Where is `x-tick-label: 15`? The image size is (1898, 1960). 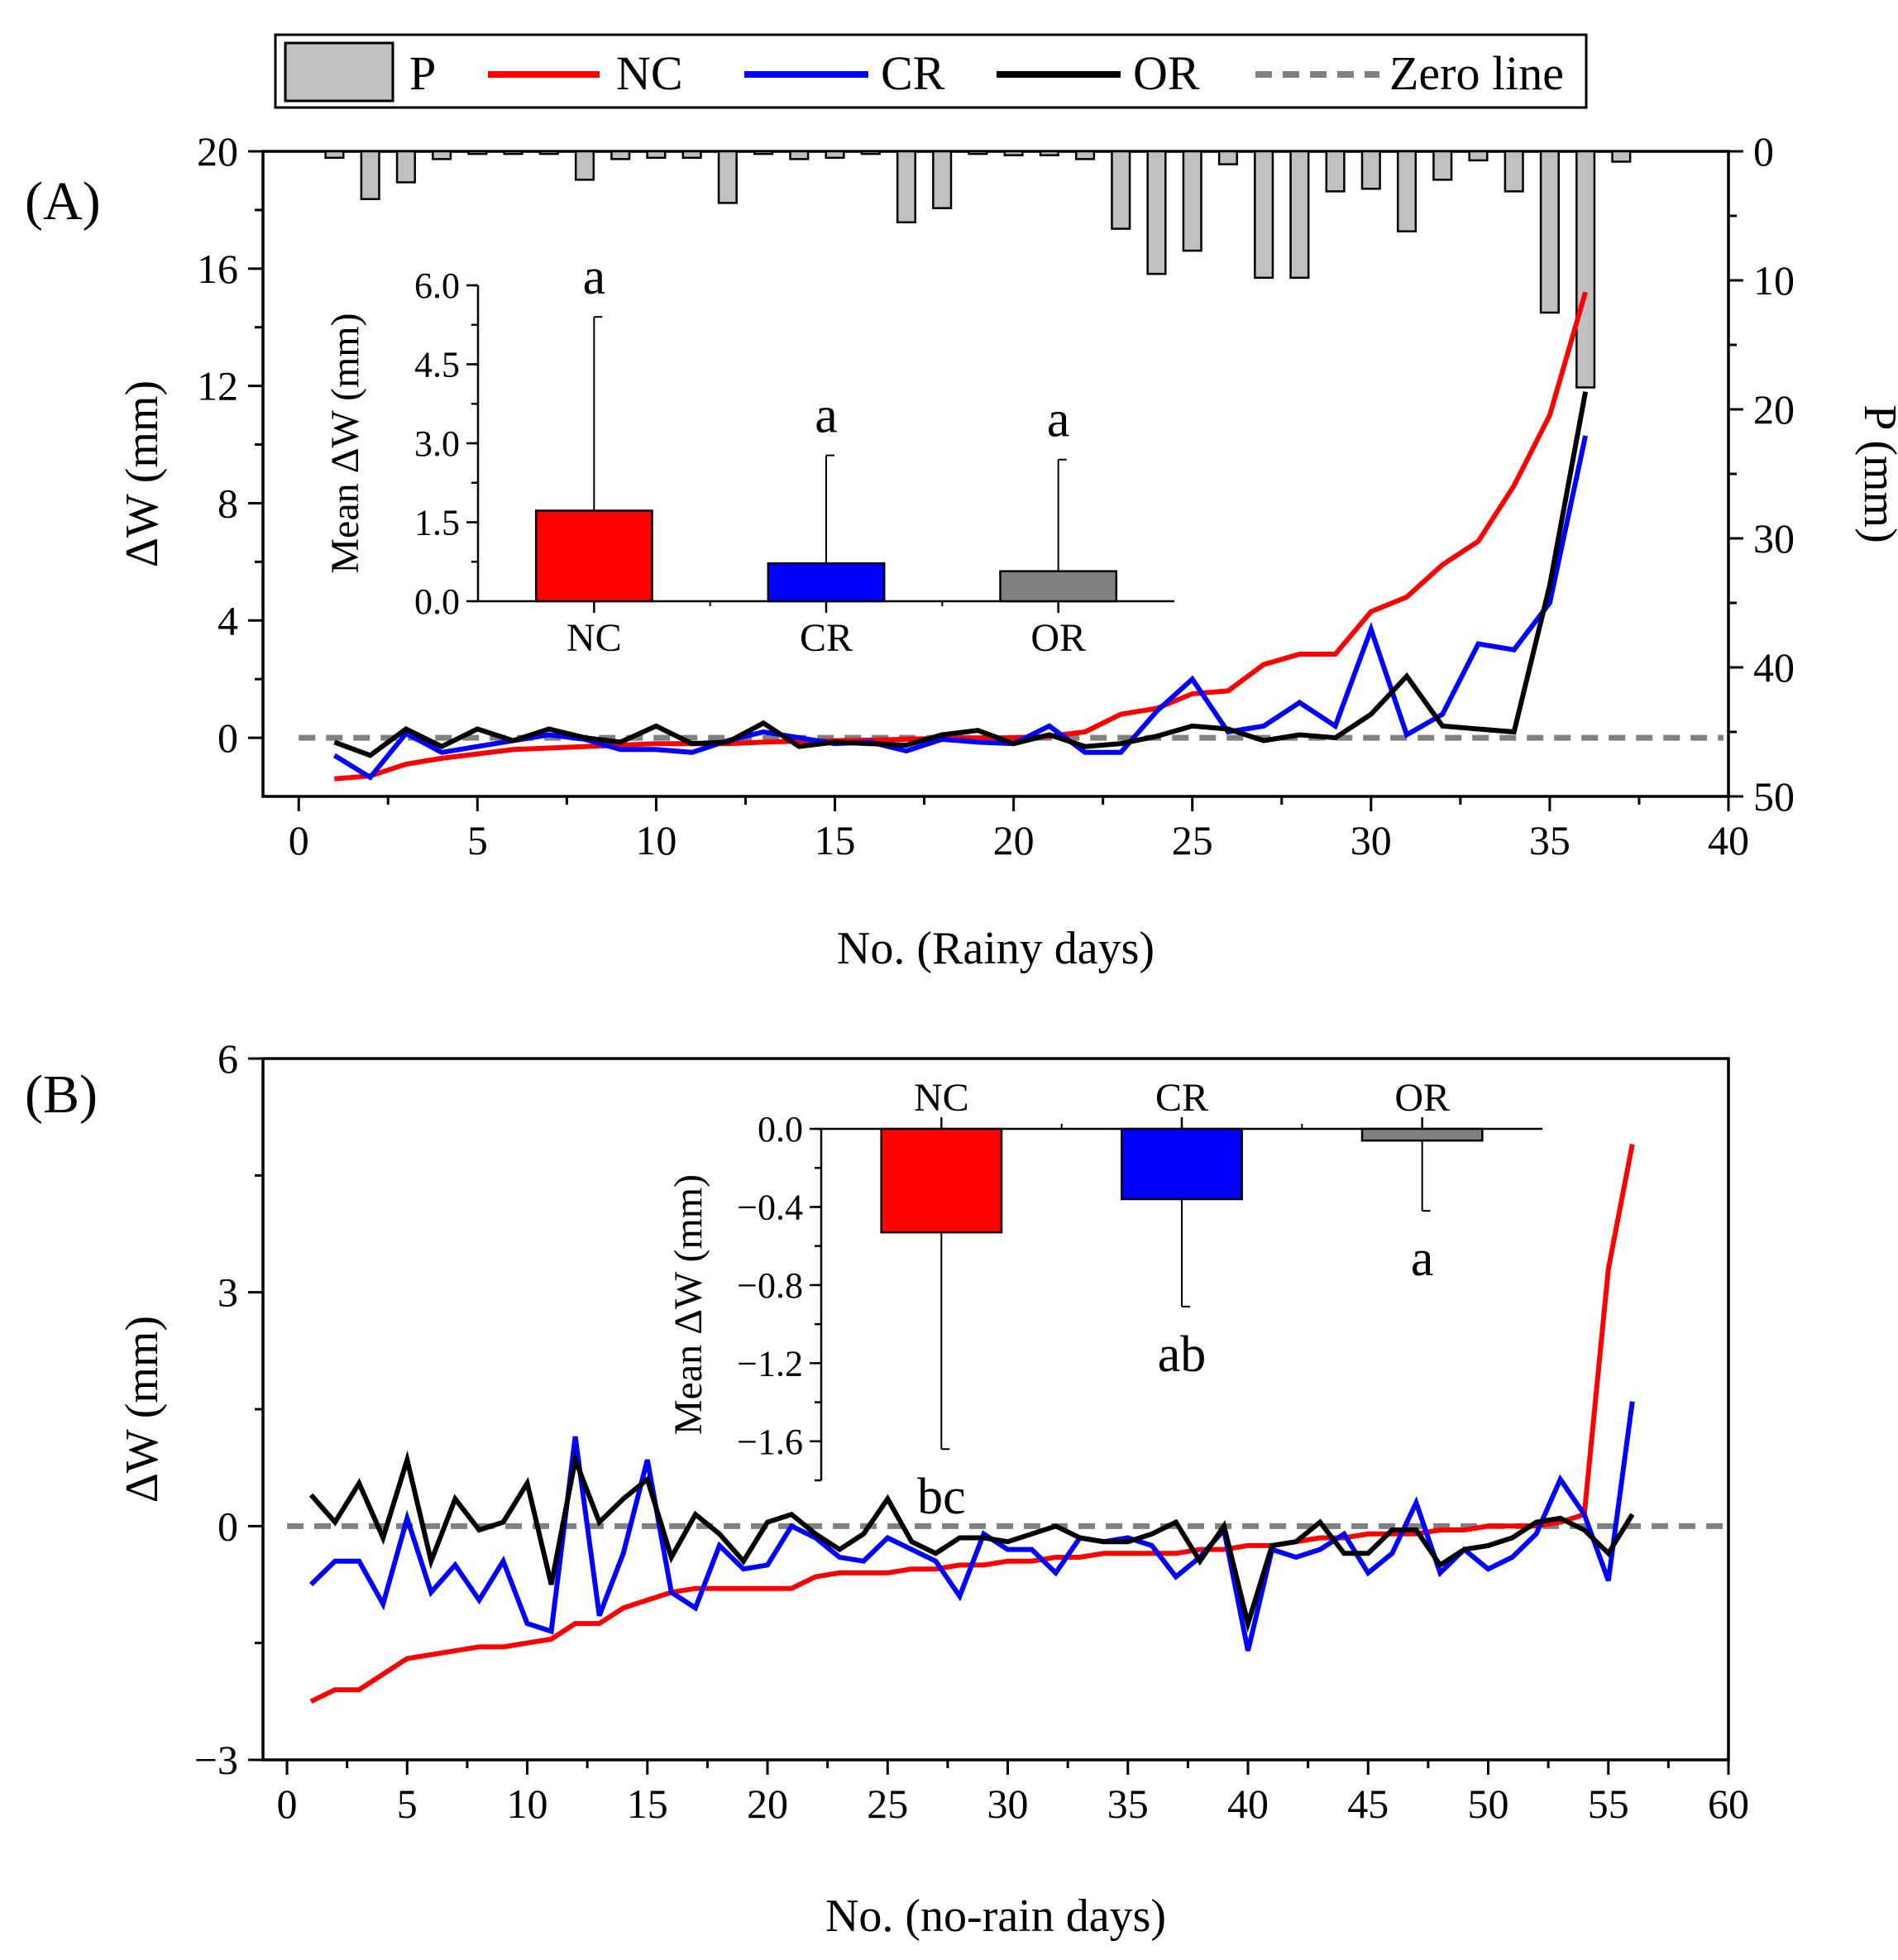
x-tick-label: 15 is located at coordinates (647, 1804).